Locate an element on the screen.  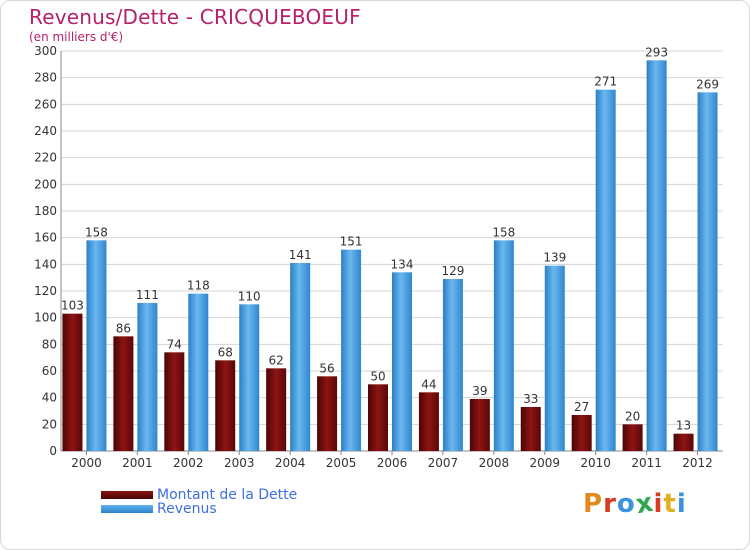
x-tick-label: 2000 is located at coordinates (86, 463).